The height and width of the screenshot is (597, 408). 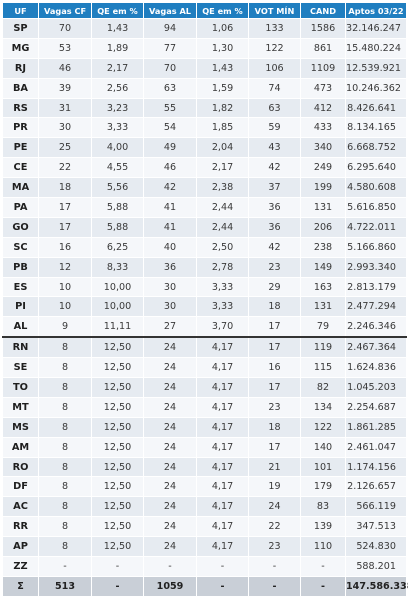 I want to click on header-vagas-al: Vagas AL, so click(x=170, y=10).